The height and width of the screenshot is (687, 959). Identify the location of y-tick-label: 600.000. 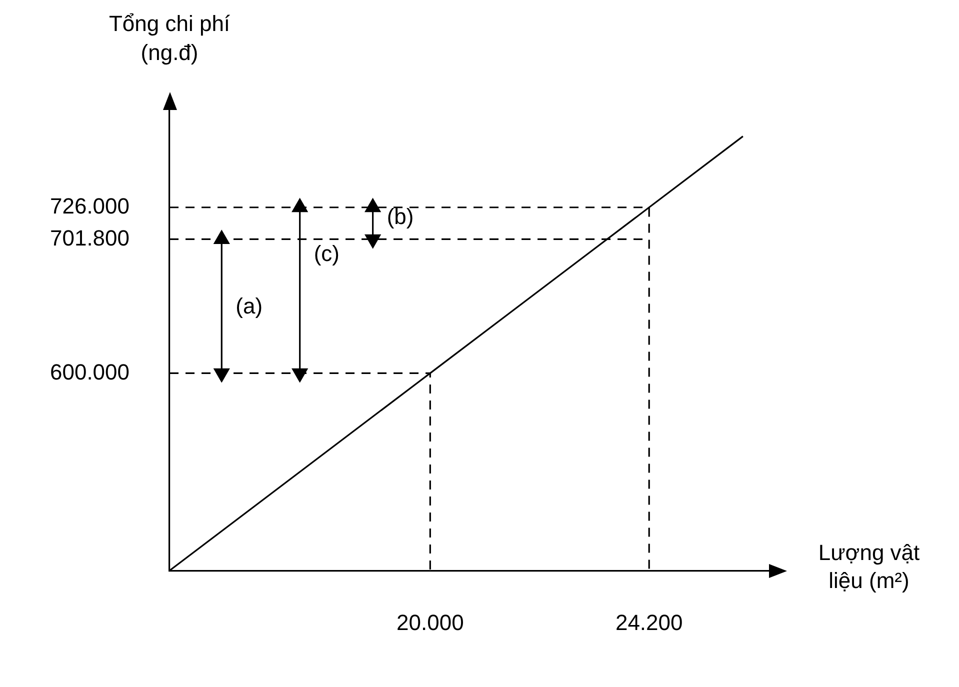
(90, 371).